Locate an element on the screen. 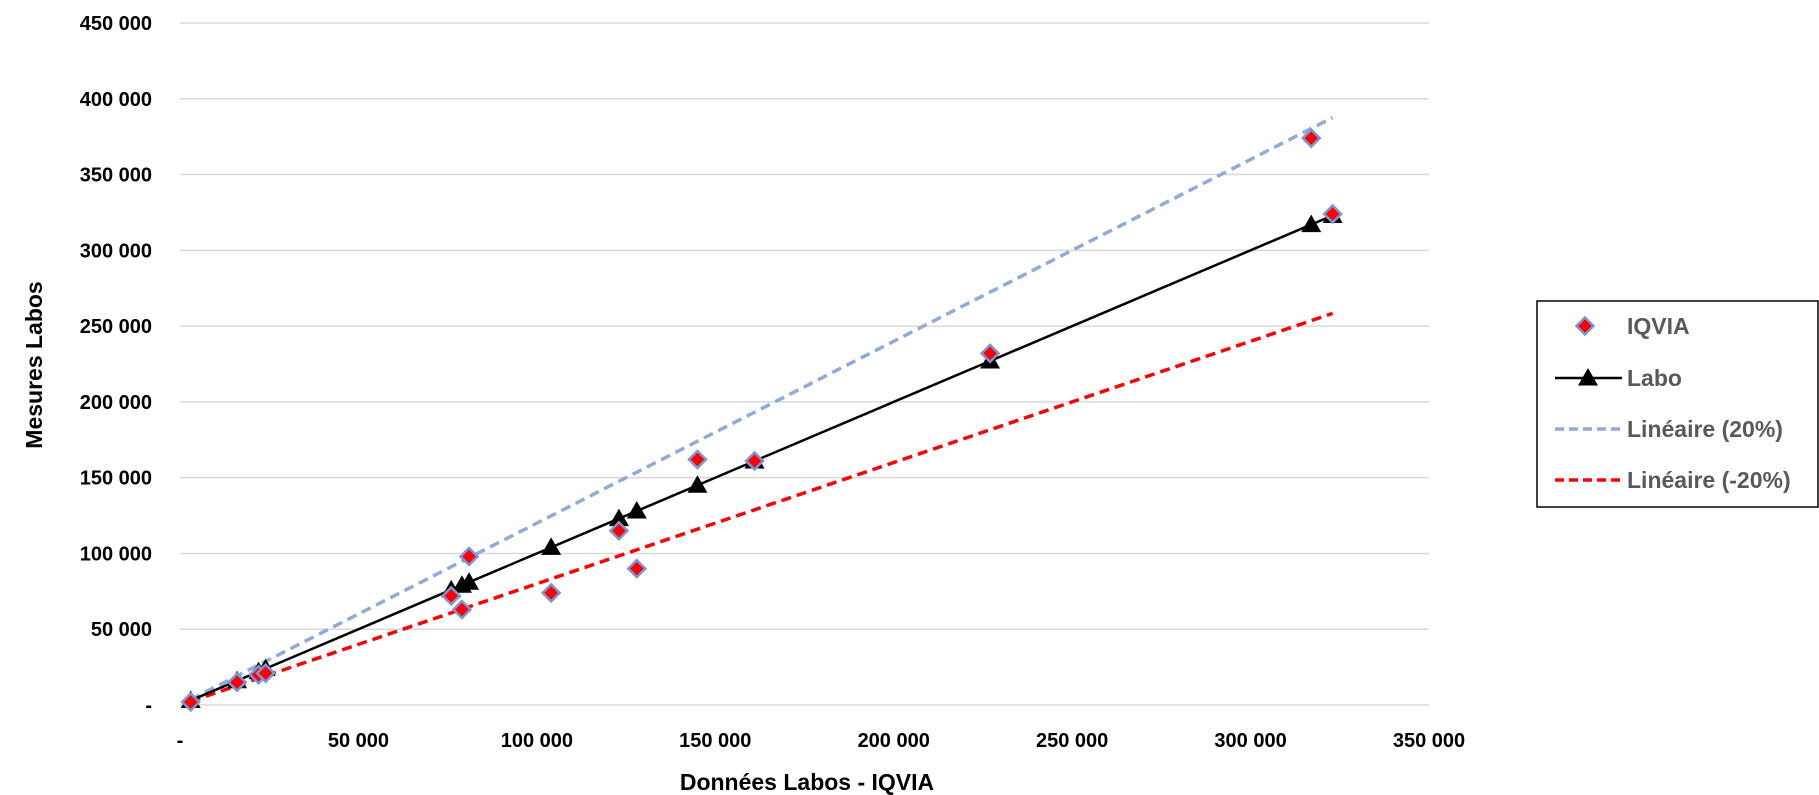 The height and width of the screenshot is (795, 1819). y-axis-title: Mesures Labos is located at coordinates (34, 364).